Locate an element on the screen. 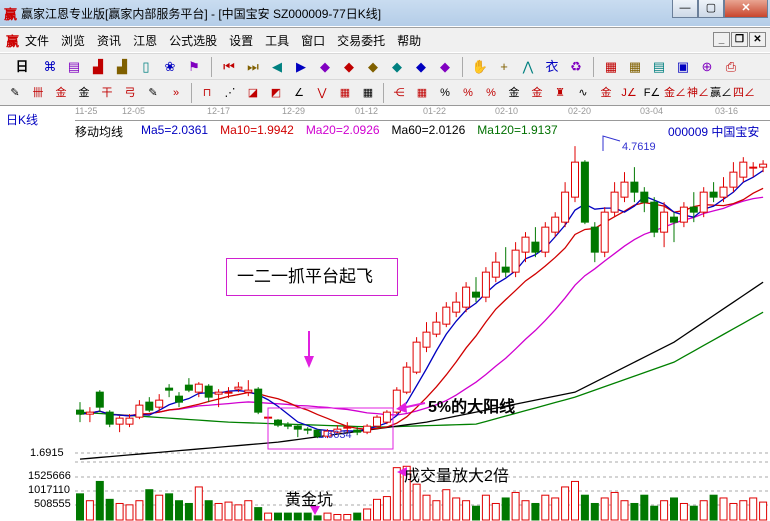 The image size is (770, 521). hand-icon: ✋ is located at coordinates (480, 66).